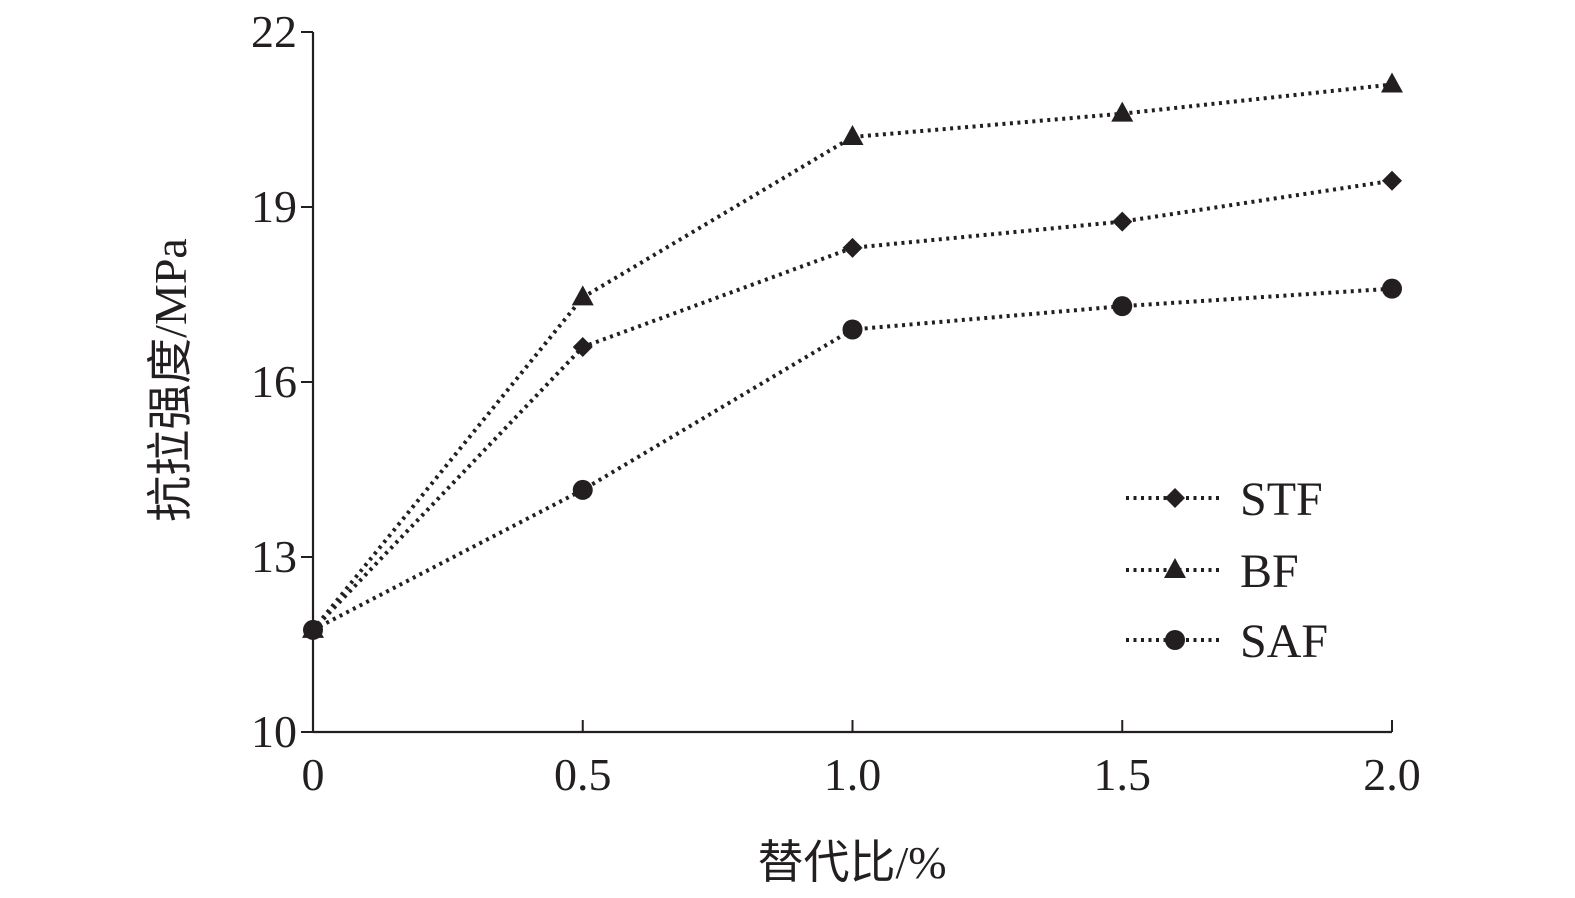 This screenshot has height=898, width=1575. What do you see at coordinates (1175, 640) in the screenshot?
I see `legend-circle-icon` at bounding box center [1175, 640].